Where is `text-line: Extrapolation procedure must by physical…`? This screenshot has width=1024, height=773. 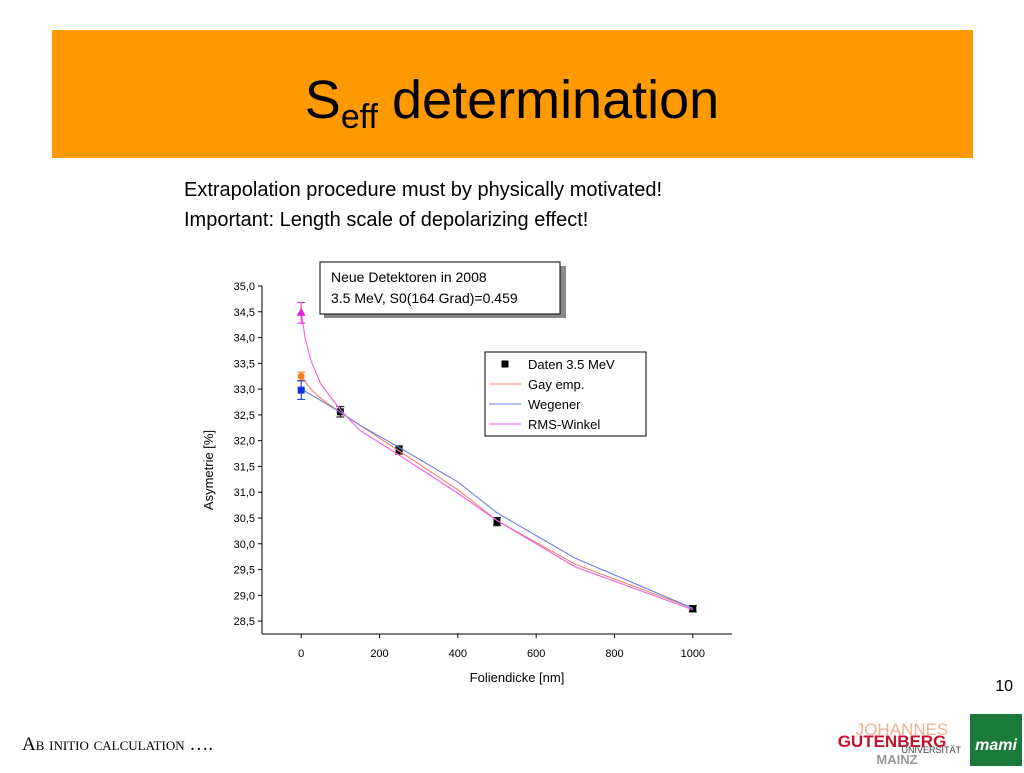 text-line: Extrapolation procedure must by physical… is located at coordinates (423, 190).